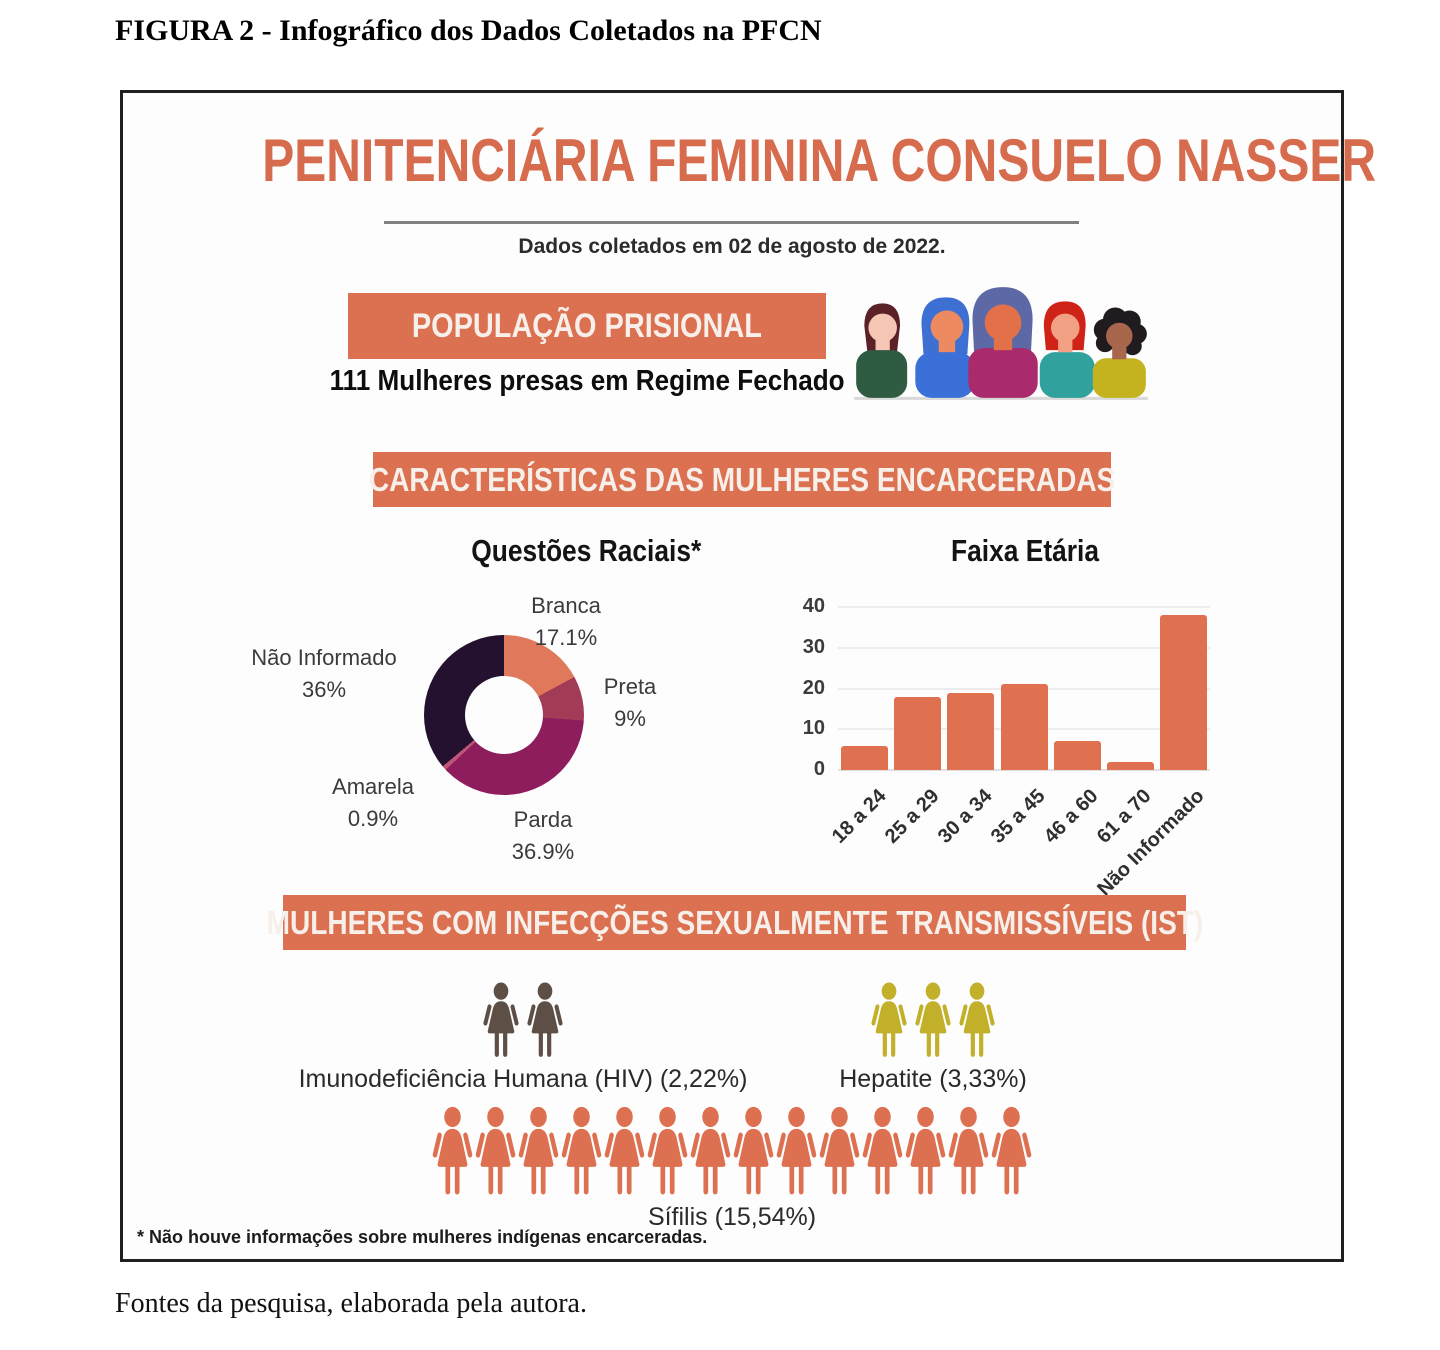  Describe the element at coordinates (543, 835) in the screenshot. I see `donut-label-parda: Parda 36.9%` at that location.